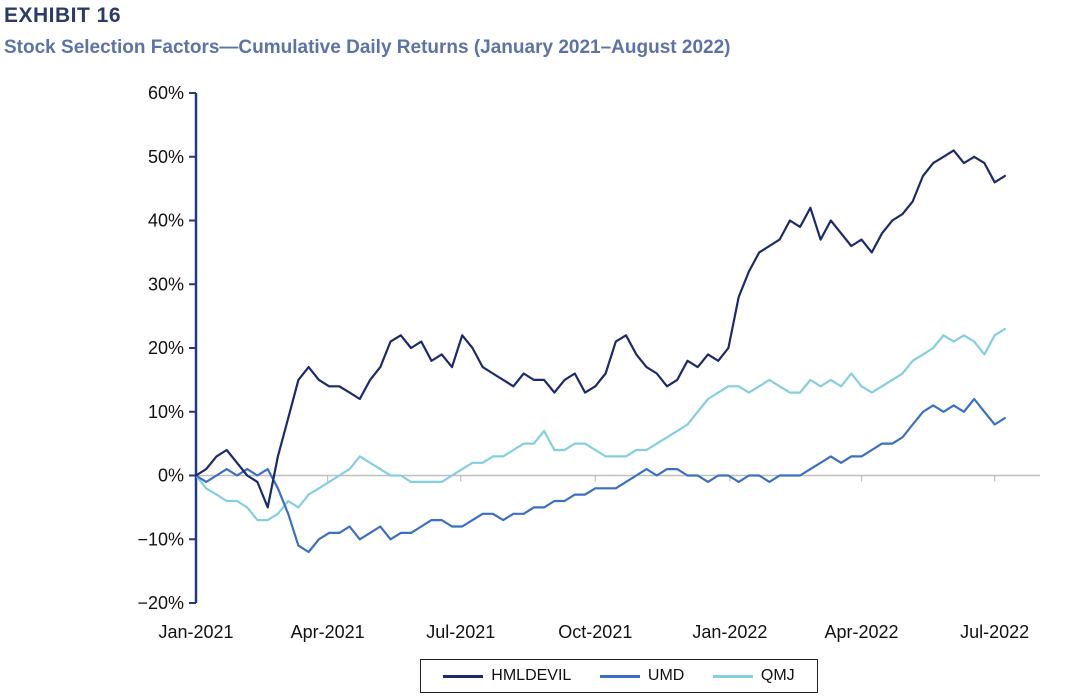  I want to click on y-tick-label: 0%, so click(171, 476).